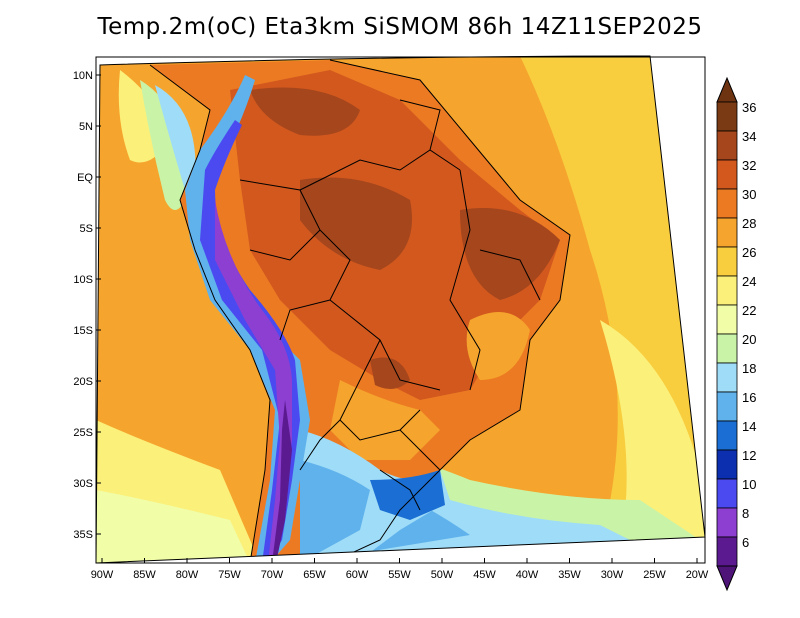 Image resolution: width=800 pixels, height=618 pixels. What do you see at coordinates (749, 339) in the screenshot?
I see `colorbar-label: 20` at bounding box center [749, 339].